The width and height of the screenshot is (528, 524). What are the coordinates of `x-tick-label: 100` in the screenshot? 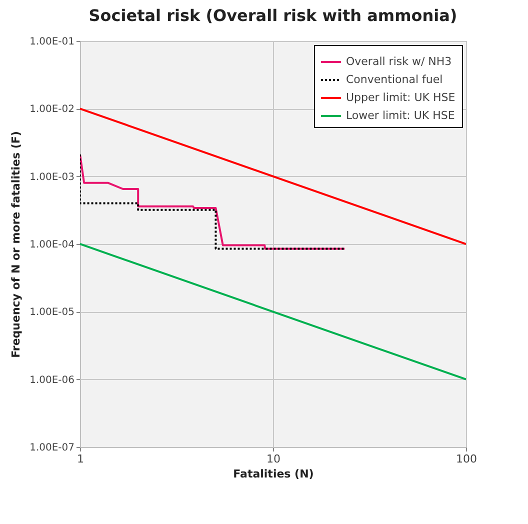 It's located at (466, 459).